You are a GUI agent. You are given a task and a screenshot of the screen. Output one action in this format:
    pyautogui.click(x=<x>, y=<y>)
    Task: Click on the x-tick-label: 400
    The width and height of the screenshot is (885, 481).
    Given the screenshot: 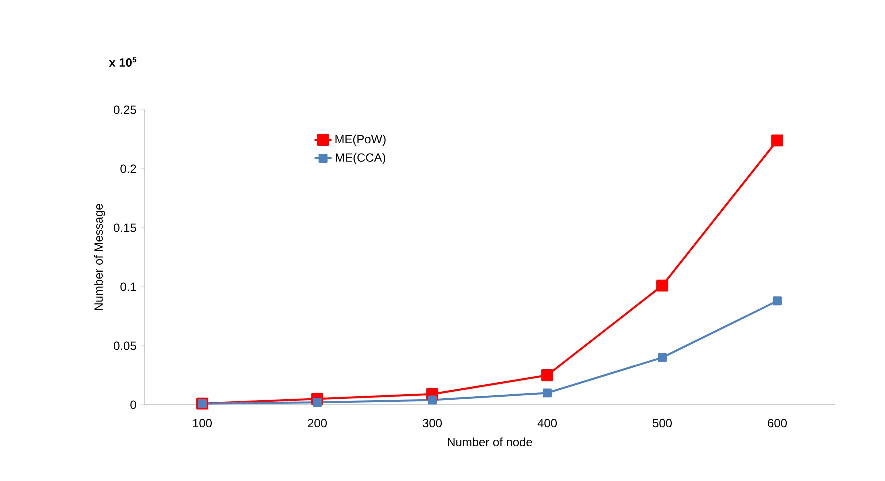 What is the action you would take?
    pyautogui.click(x=548, y=423)
    